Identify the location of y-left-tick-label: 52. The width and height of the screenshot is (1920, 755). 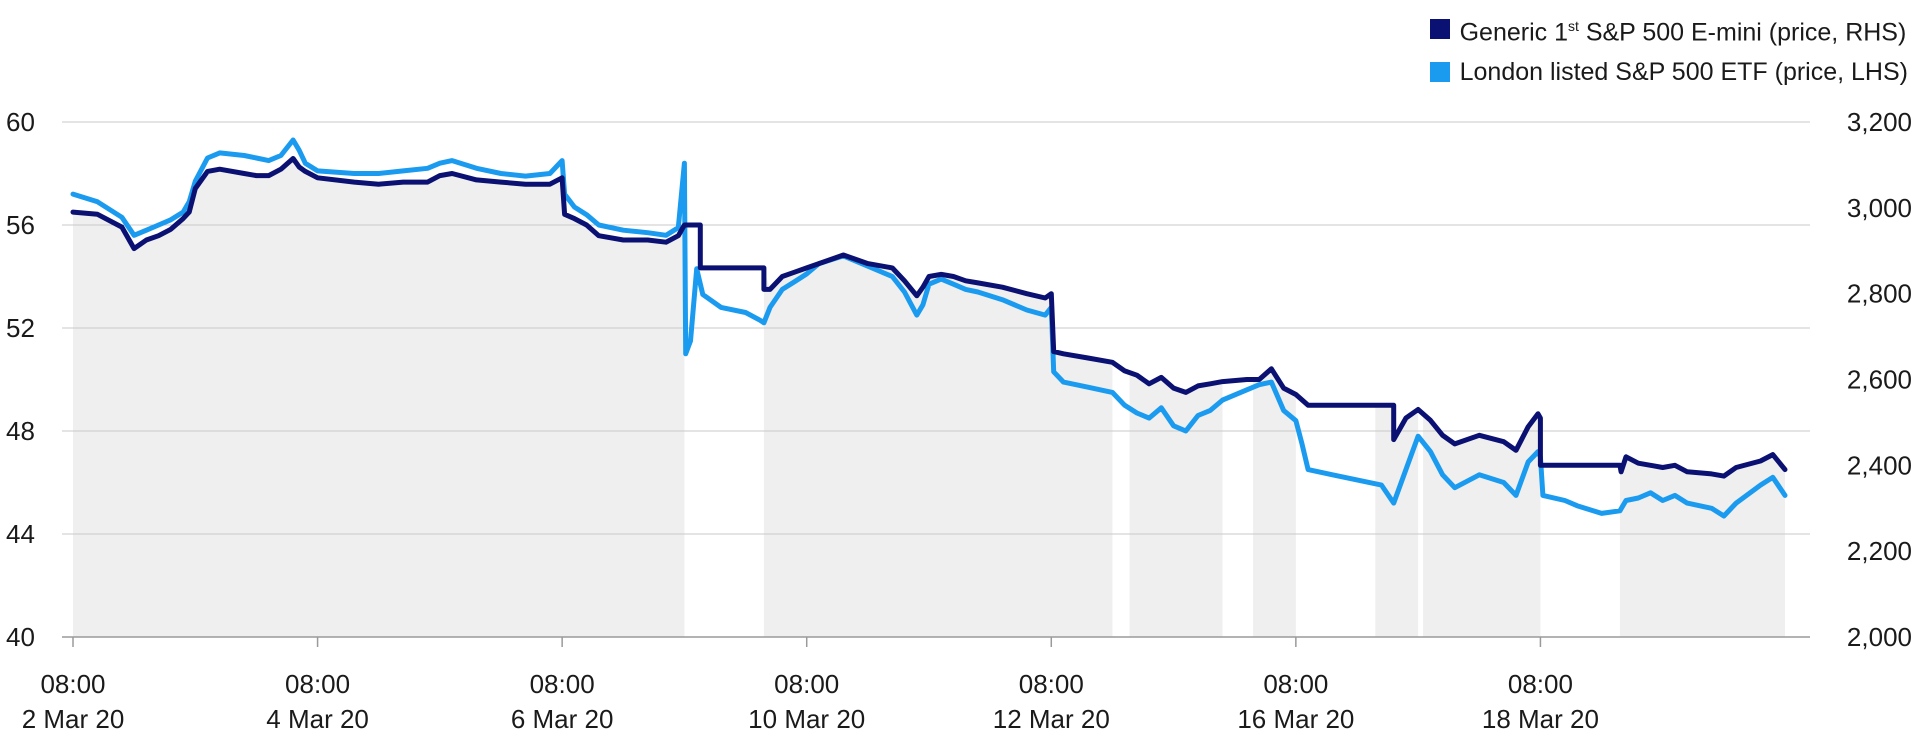
(20, 328).